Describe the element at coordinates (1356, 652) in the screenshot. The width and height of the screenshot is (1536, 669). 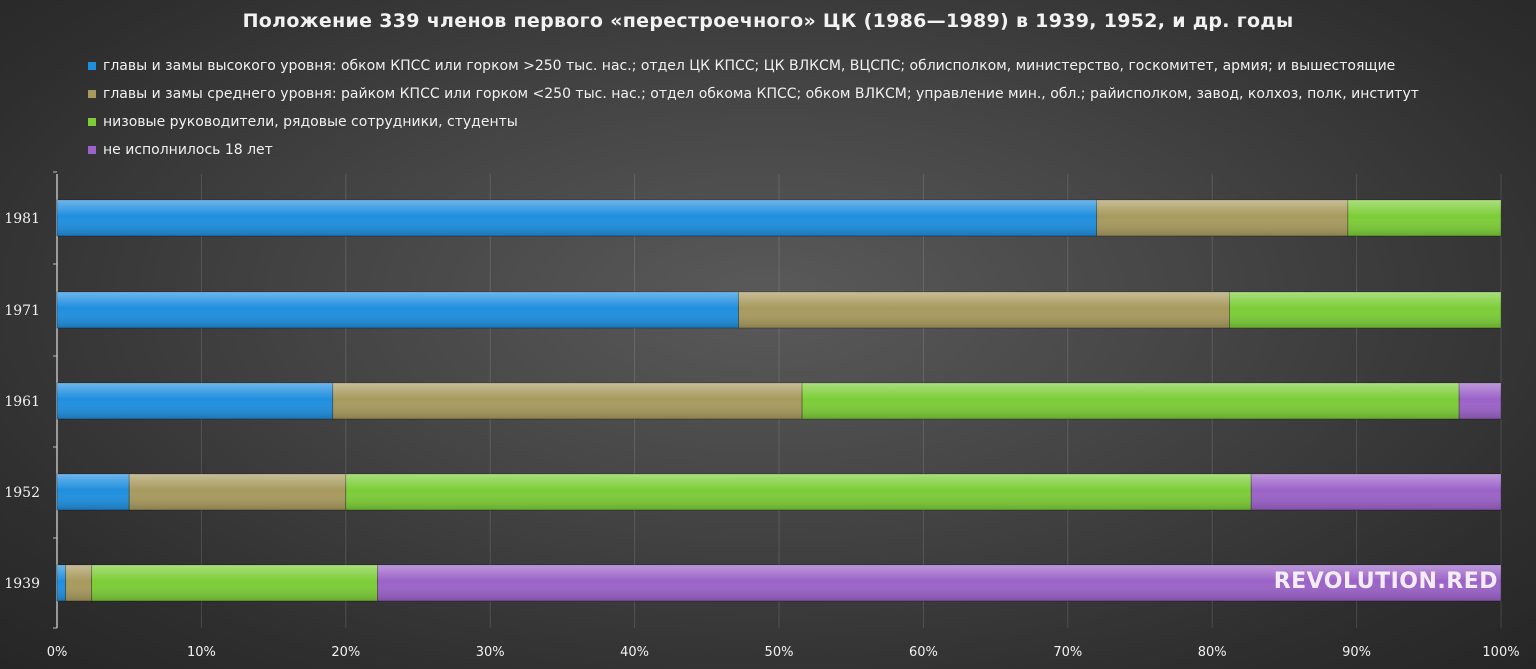
I see `x-tick-label: 90%` at that location.